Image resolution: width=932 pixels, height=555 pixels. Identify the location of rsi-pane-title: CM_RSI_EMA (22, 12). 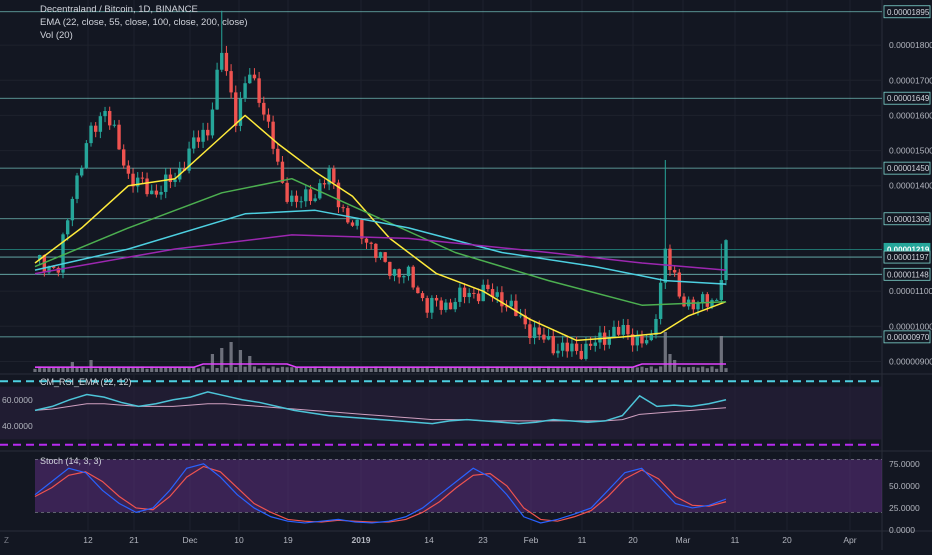
(86, 382).